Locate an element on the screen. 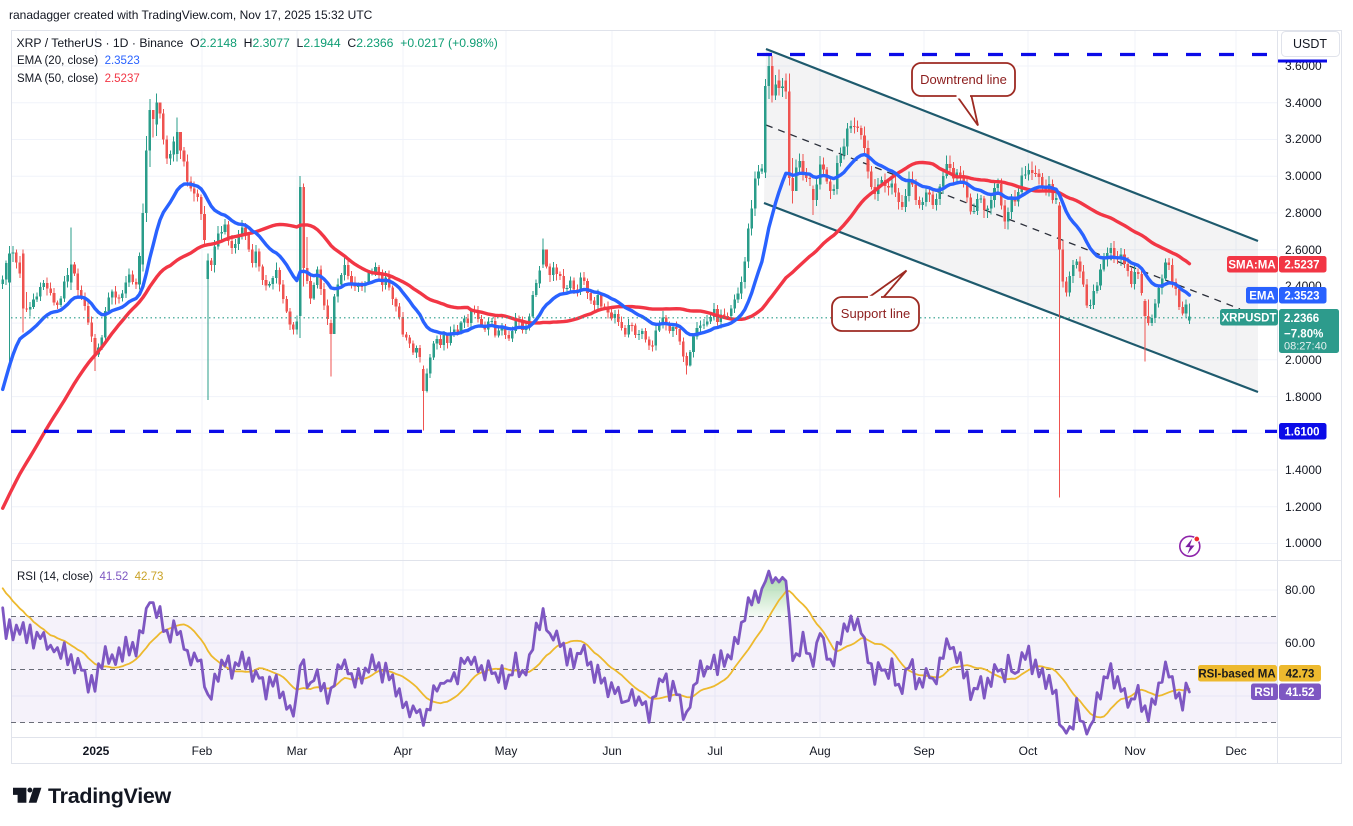  svg-text: 1.6100 is located at coordinates (1301, 433).